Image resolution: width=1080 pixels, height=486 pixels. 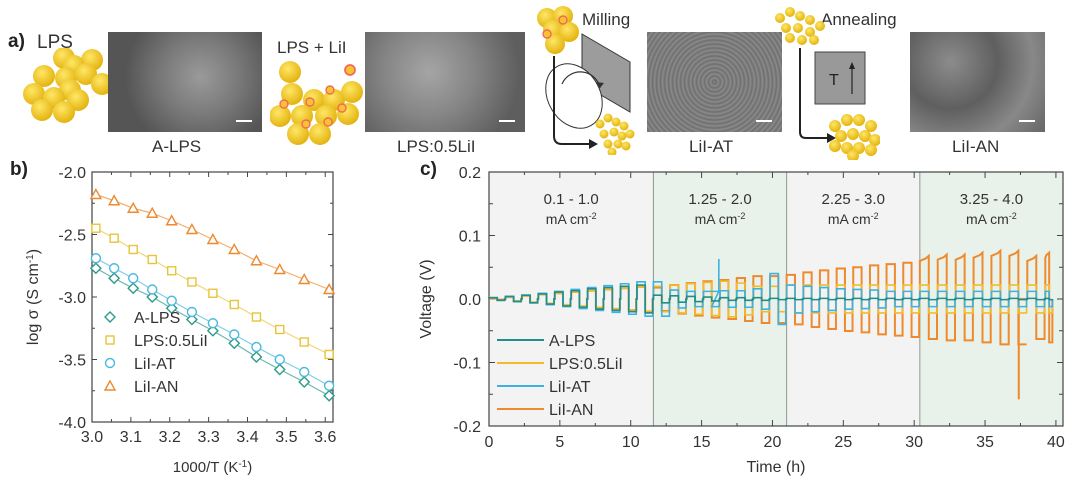 I want to click on y-tick-label: -0.2, so click(x=467, y=427).